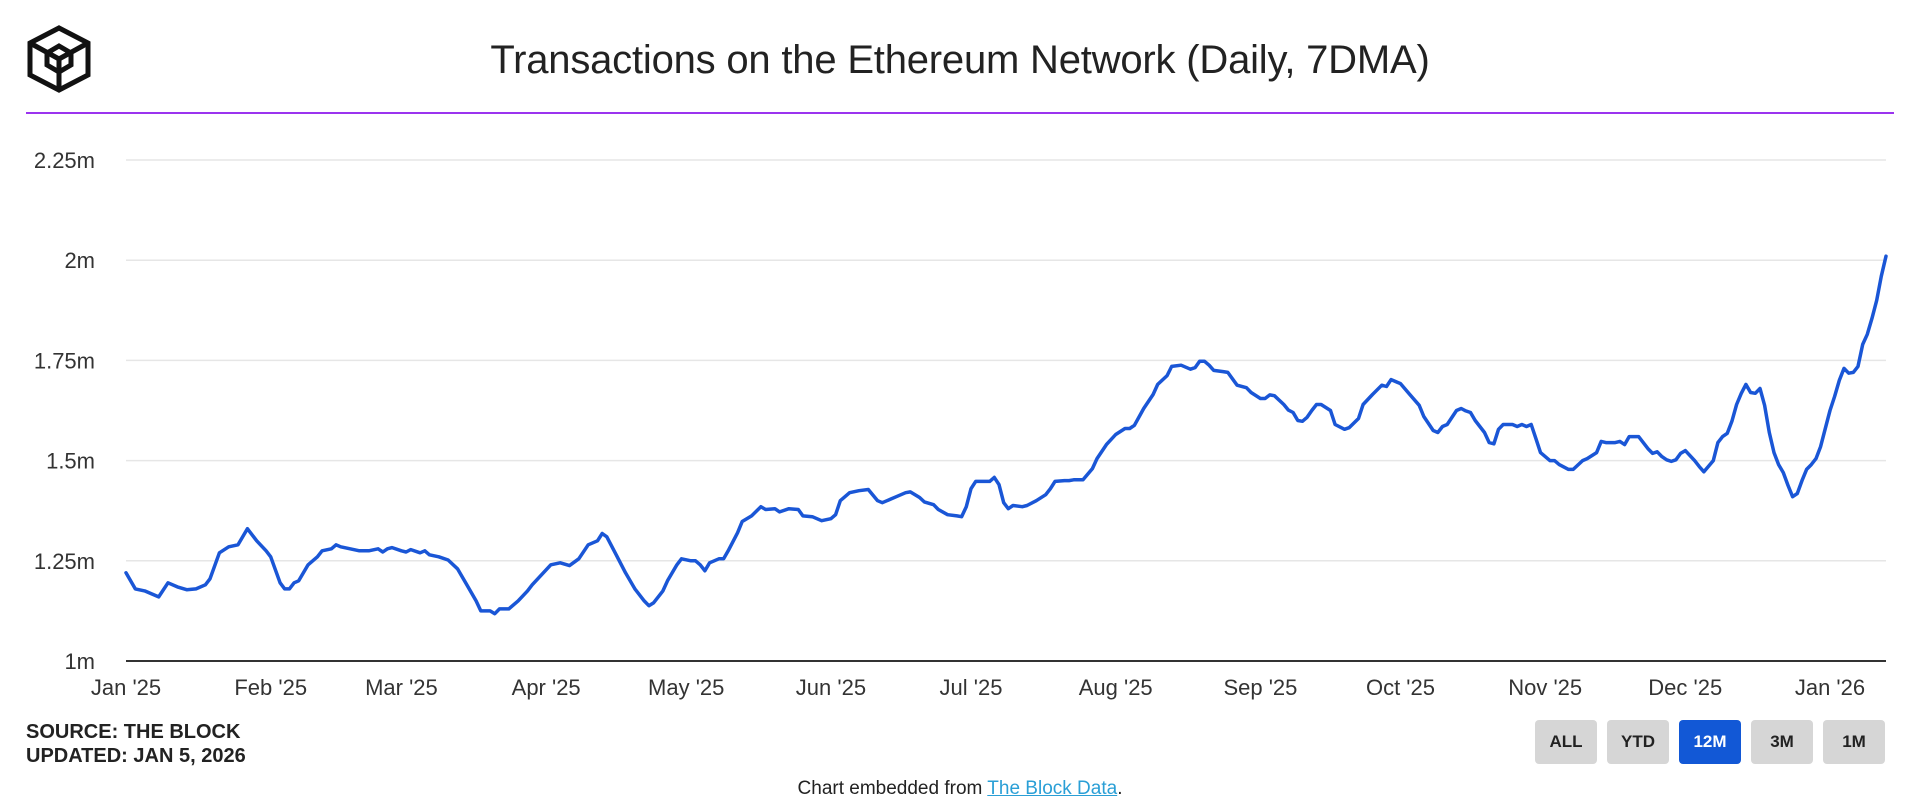  I want to click on x-tick-label: Apr '25, so click(546, 687).